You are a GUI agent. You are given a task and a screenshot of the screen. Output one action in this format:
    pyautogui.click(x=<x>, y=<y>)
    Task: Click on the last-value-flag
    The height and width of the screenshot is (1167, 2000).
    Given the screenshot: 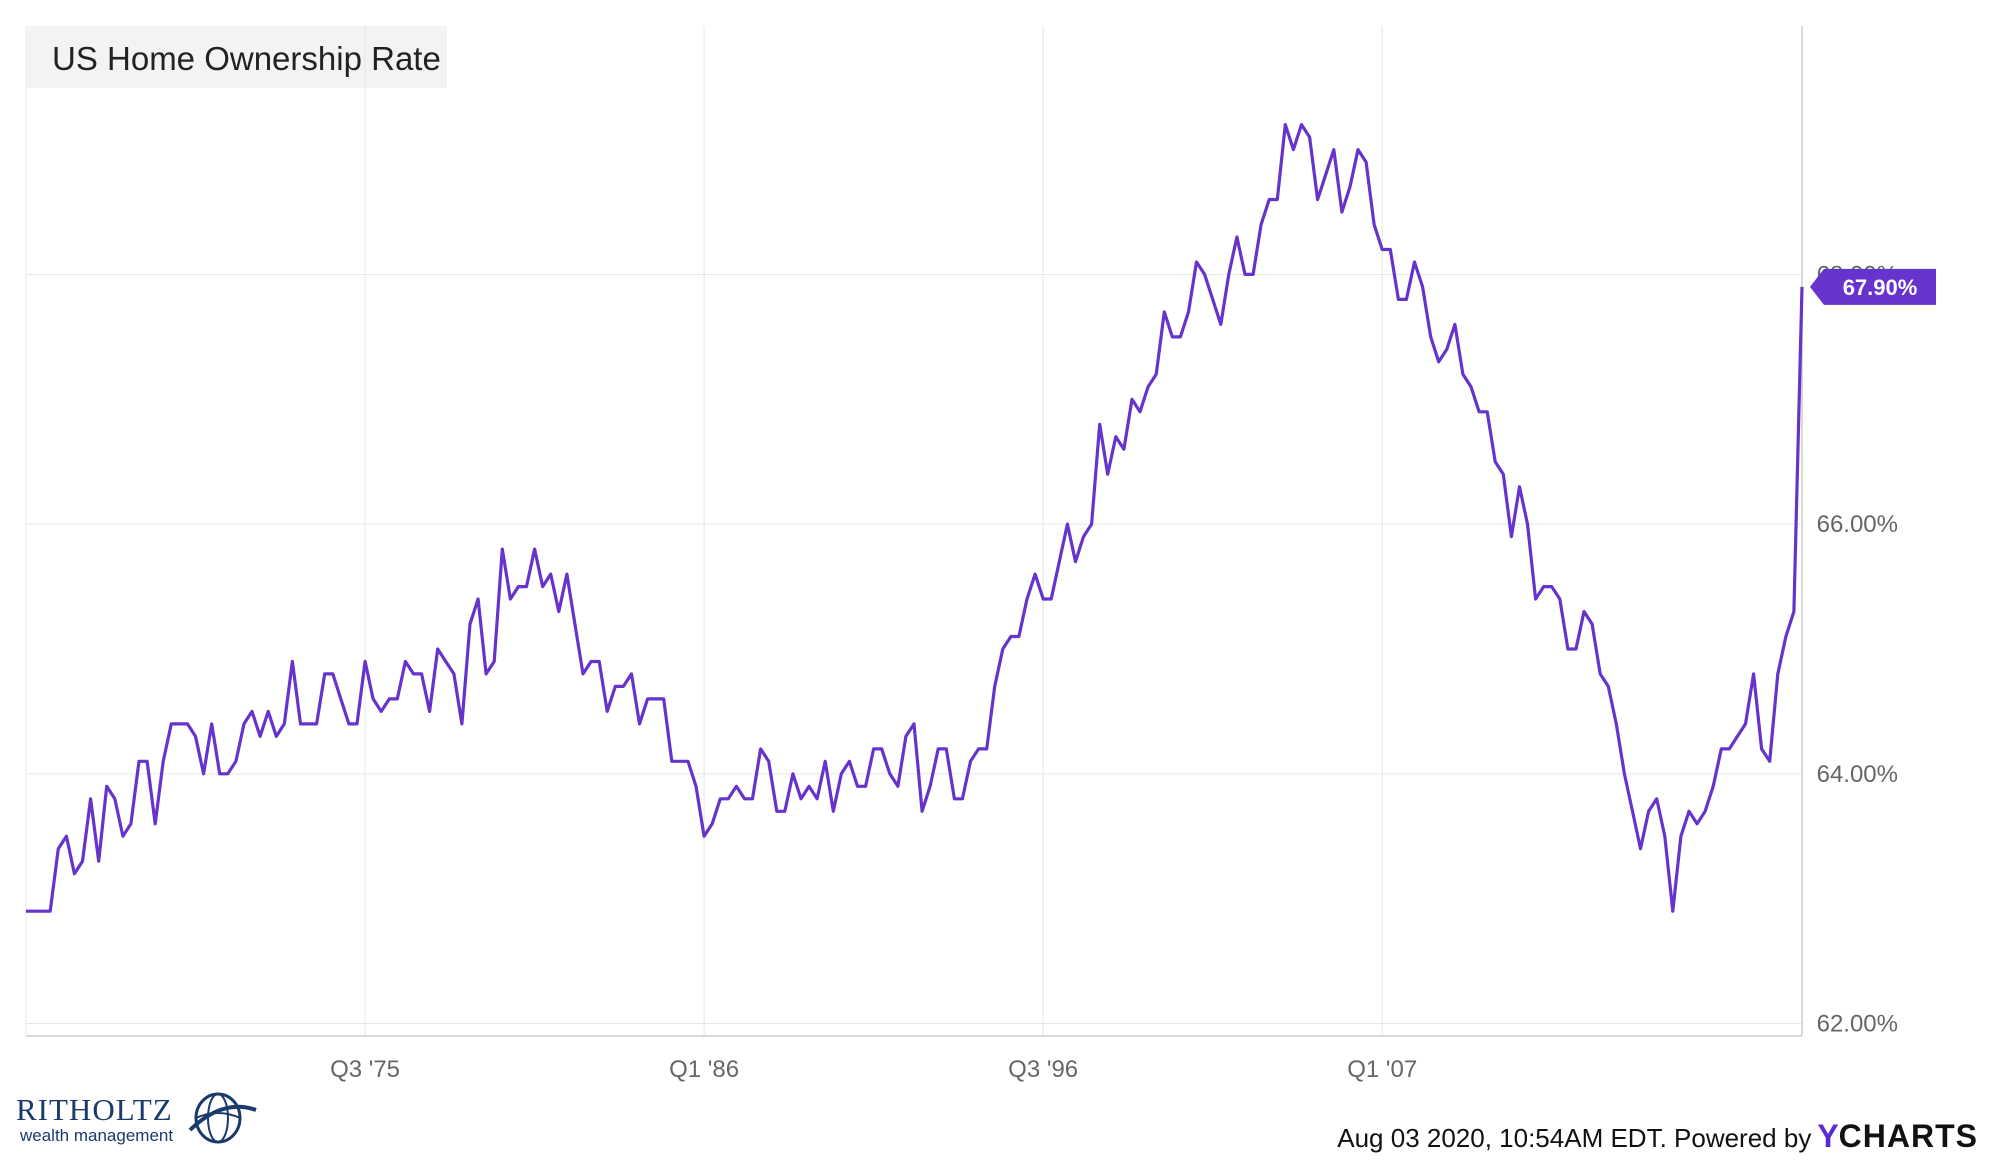 What is the action you would take?
    pyautogui.click(x=1873, y=286)
    